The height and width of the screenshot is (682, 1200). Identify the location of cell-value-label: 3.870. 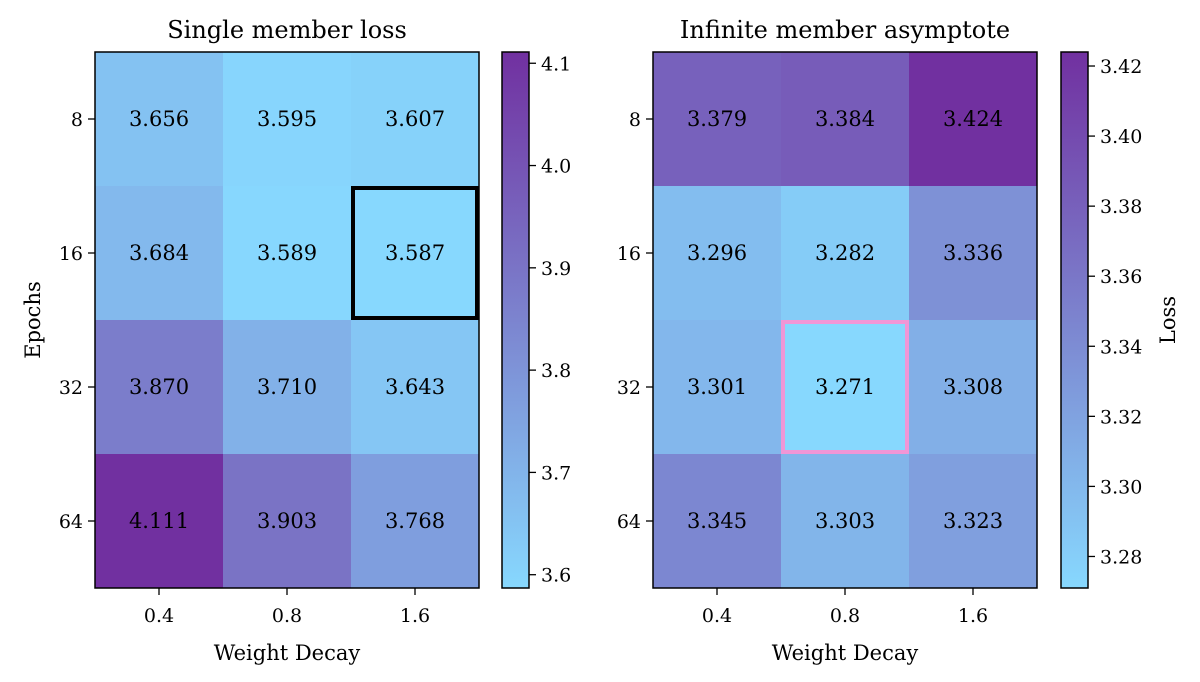
(159, 387).